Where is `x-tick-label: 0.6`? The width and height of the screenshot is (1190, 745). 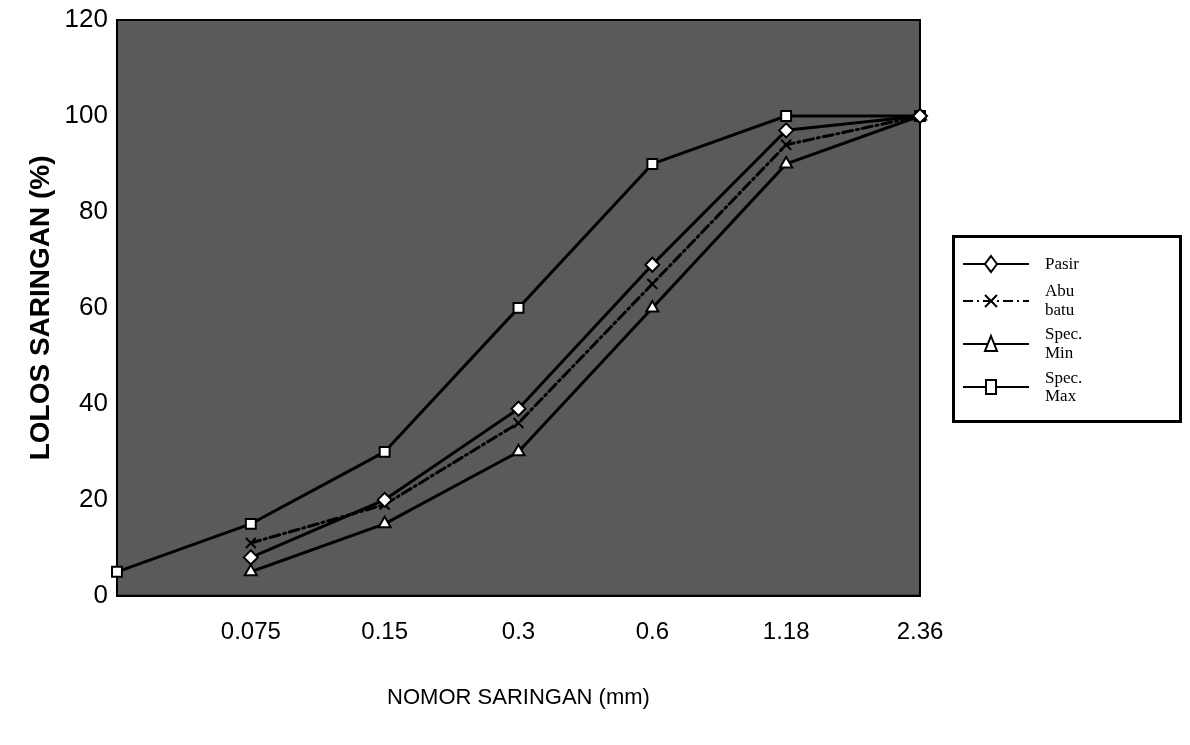 x-tick-label: 0.6 is located at coordinates (652, 630).